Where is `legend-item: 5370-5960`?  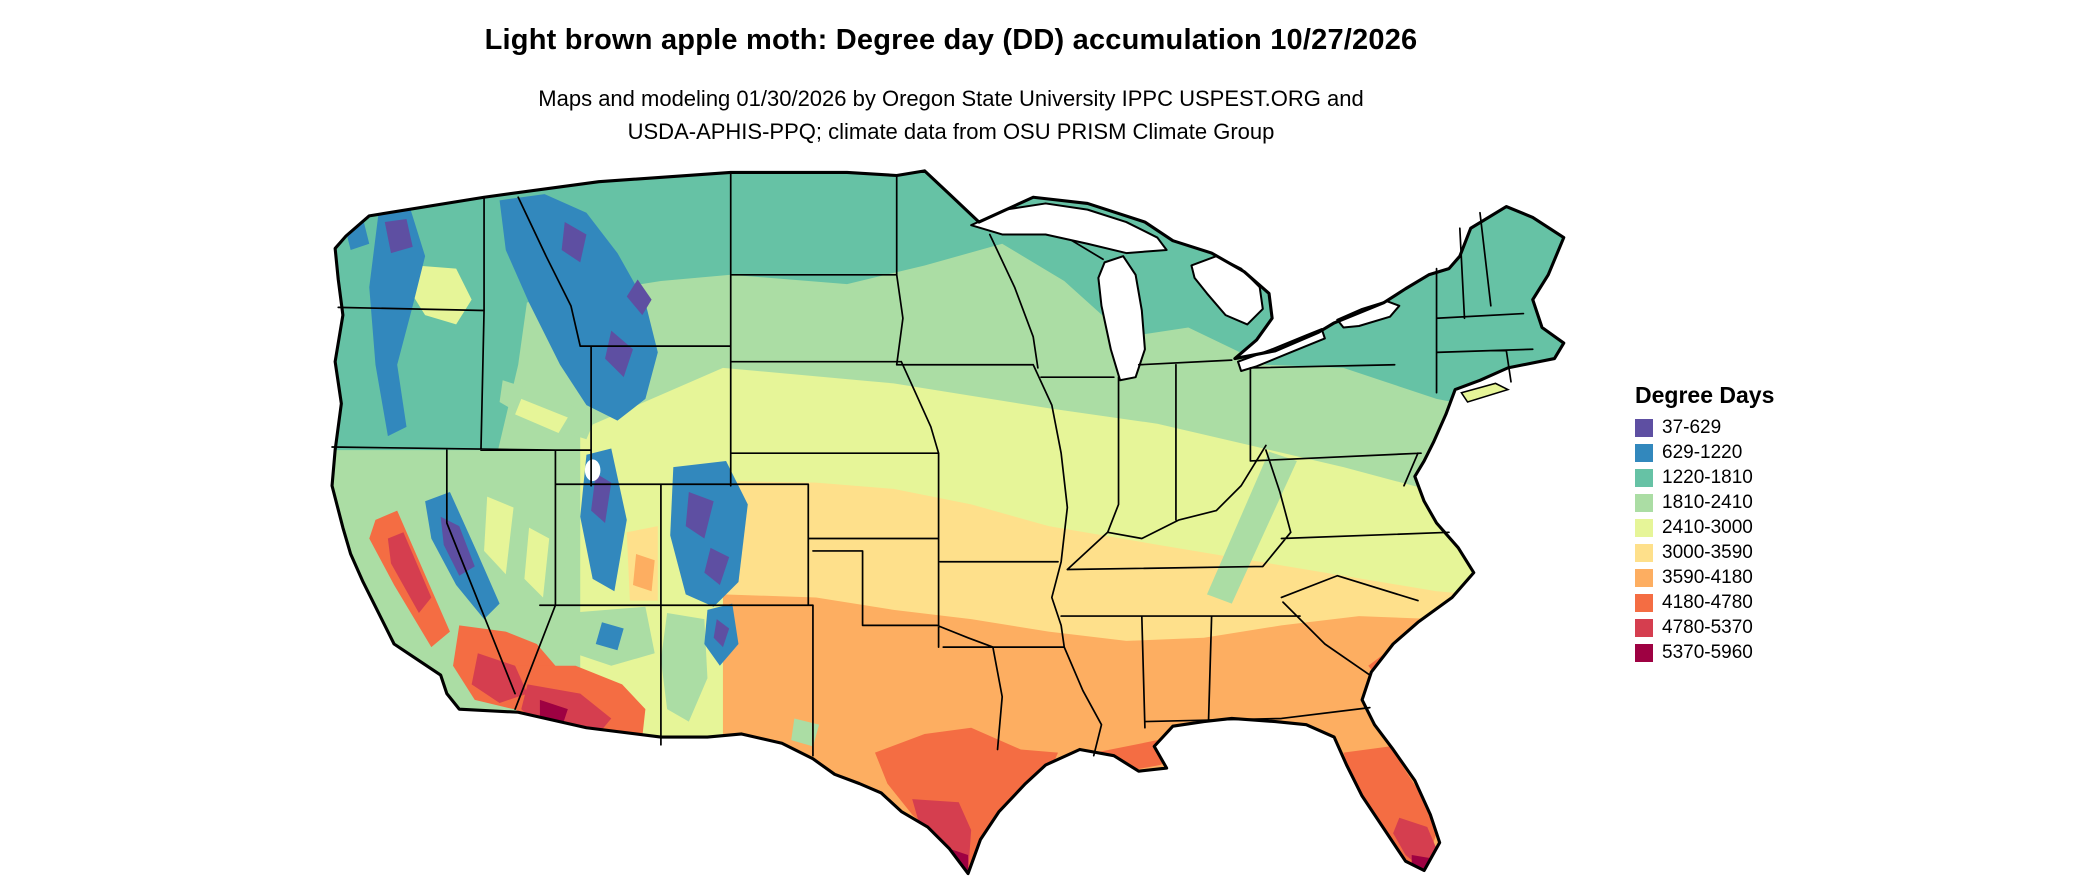
legend-item: 5370-5960 is located at coordinates (1704, 652).